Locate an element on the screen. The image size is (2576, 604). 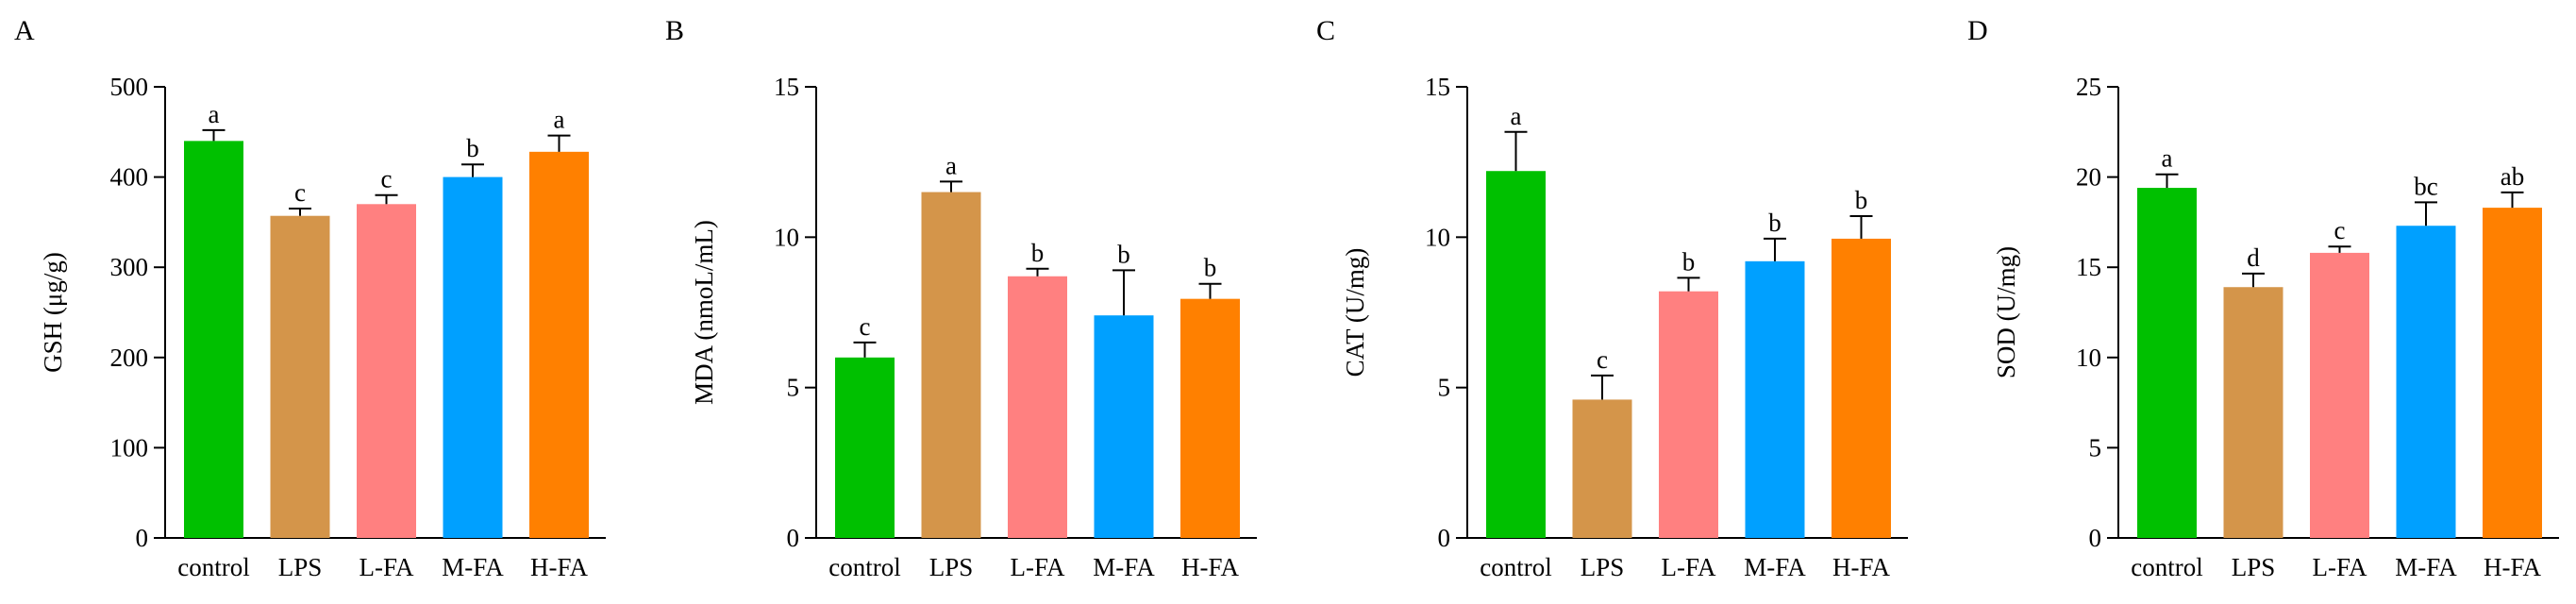
significance-letter: bc is located at coordinates (2426, 186).